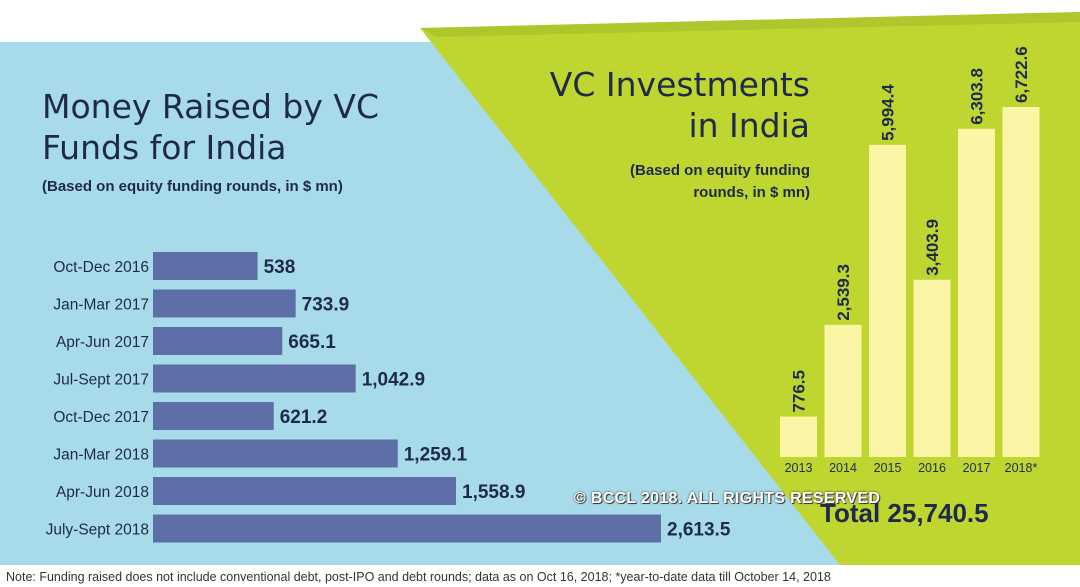 This screenshot has height=587, width=1080. Describe the element at coordinates (750, 24) in the screenshot. I see `right-panel-shadow` at that location.